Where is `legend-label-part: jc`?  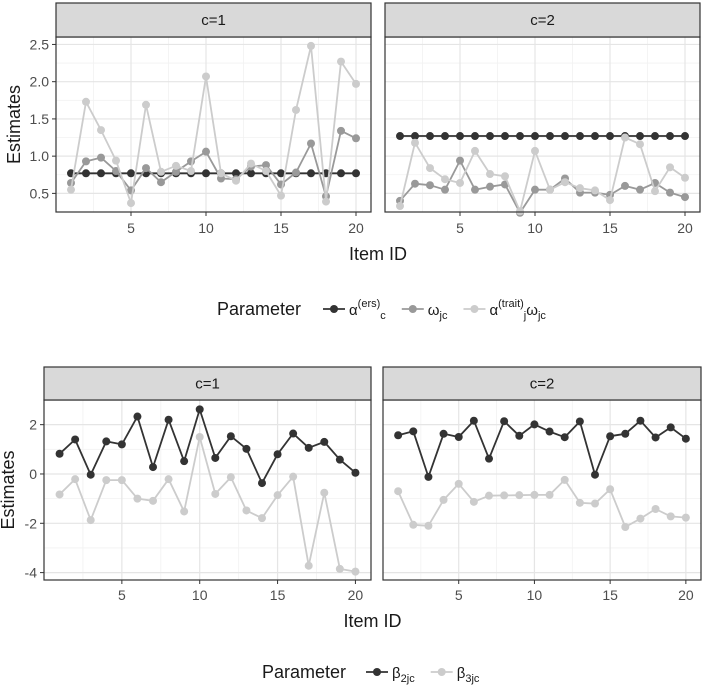
legend-label-part: jc is located at coordinates (541, 316).